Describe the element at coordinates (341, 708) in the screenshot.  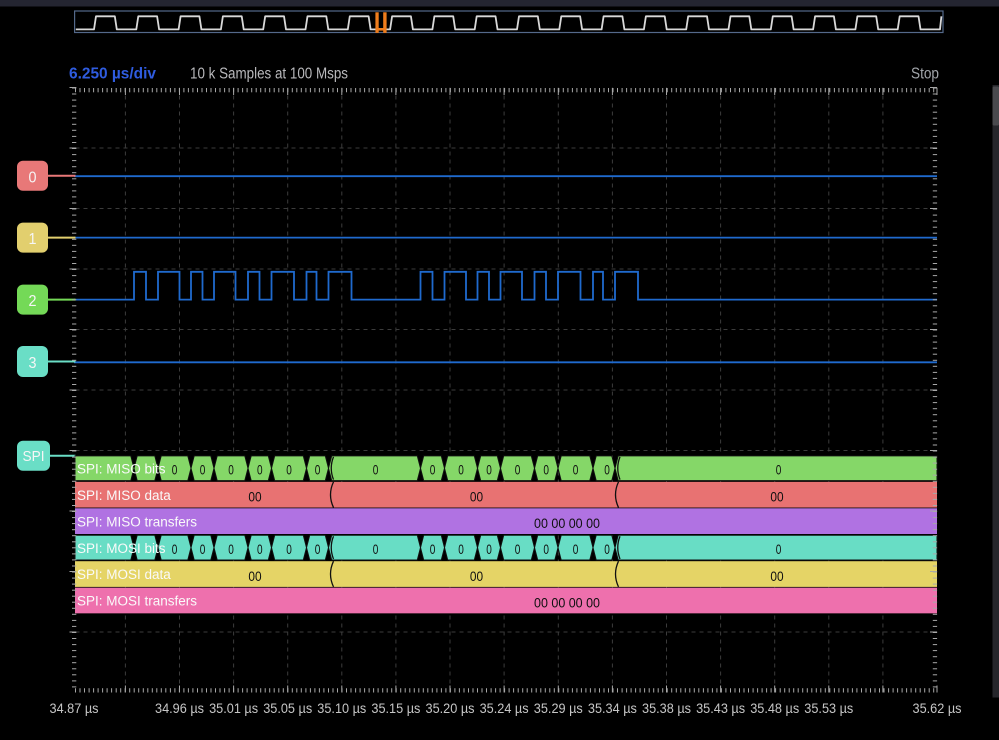
I see `svg-text: 35.10 µs` at that location.